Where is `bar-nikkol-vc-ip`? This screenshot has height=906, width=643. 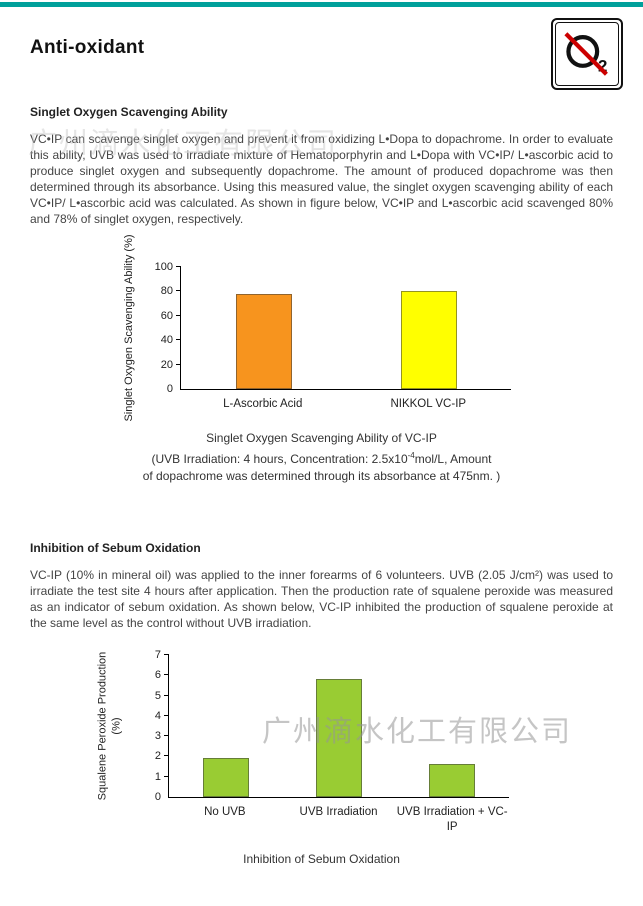
bar-nikkol-vc-ip is located at coordinates (428, 340).